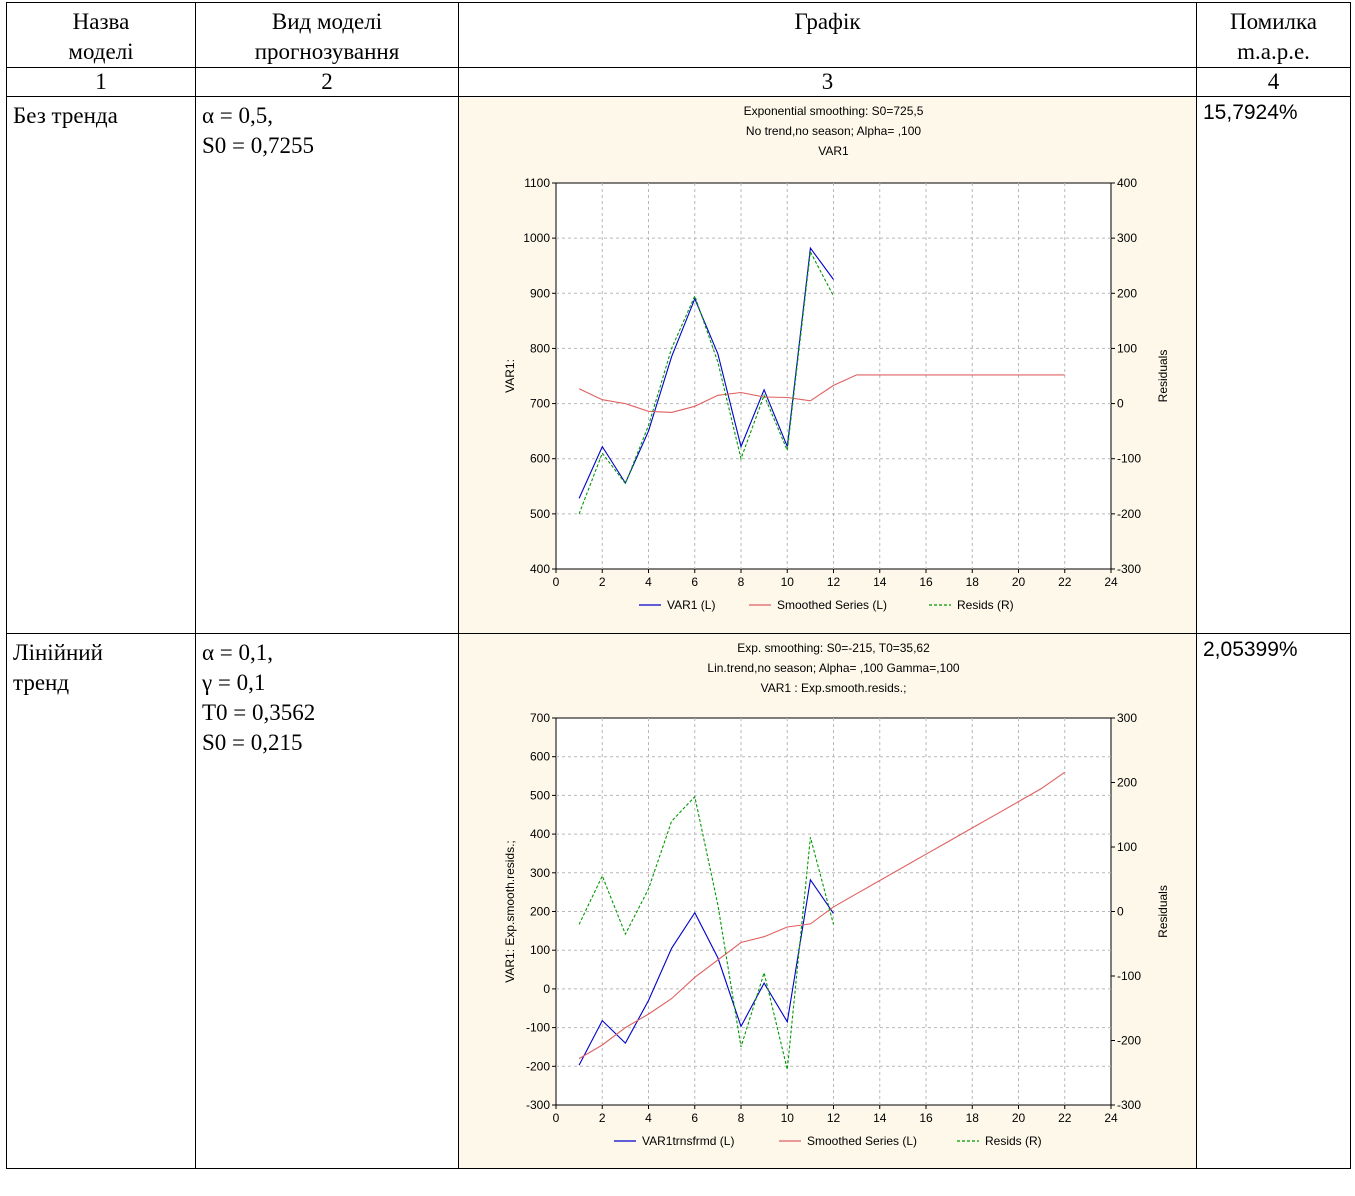 This screenshot has width=1355, height=1196. What do you see at coordinates (1273, 901) in the screenshot?
I see `mape-cell: 2,05399%` at bounding box center [1273, 901].